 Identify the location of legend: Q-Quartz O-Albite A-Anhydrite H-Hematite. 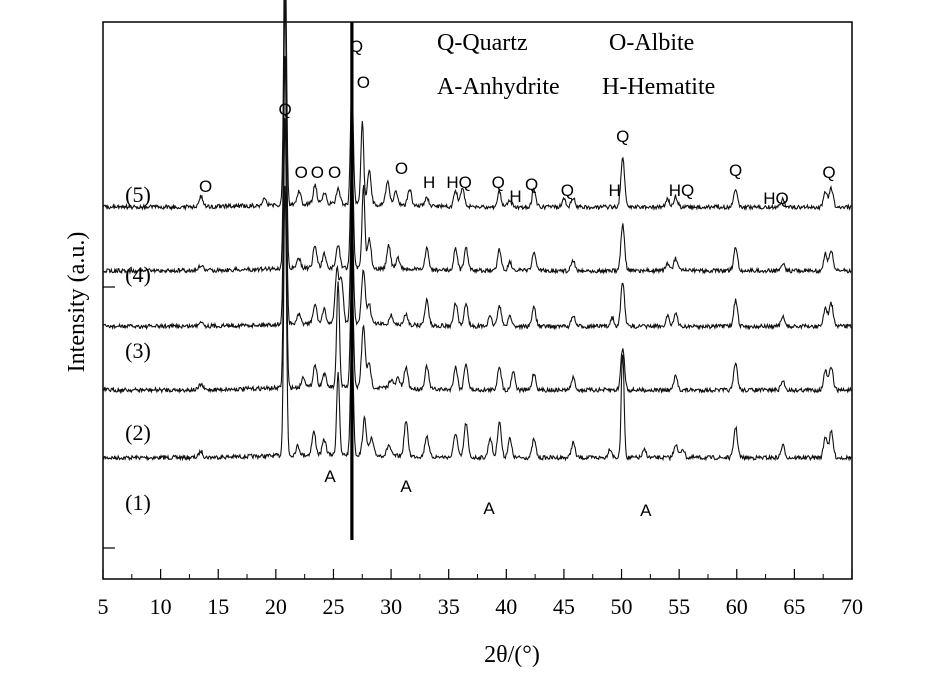
(576, 65).